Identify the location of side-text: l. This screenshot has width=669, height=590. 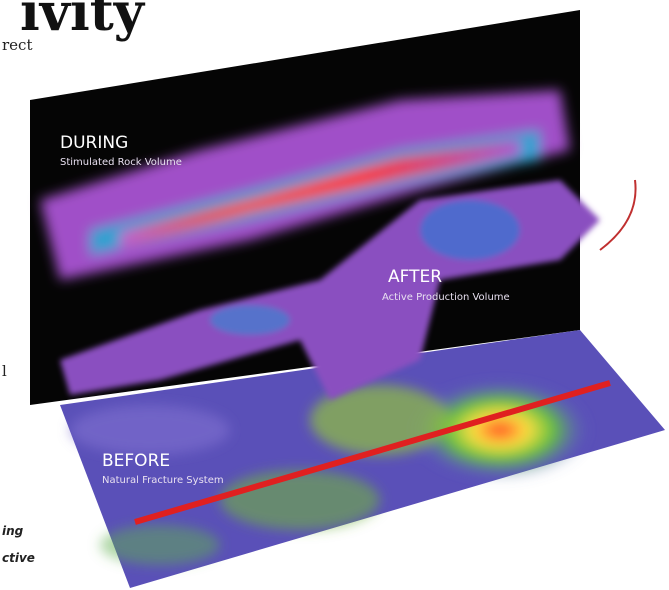
(4, 371).